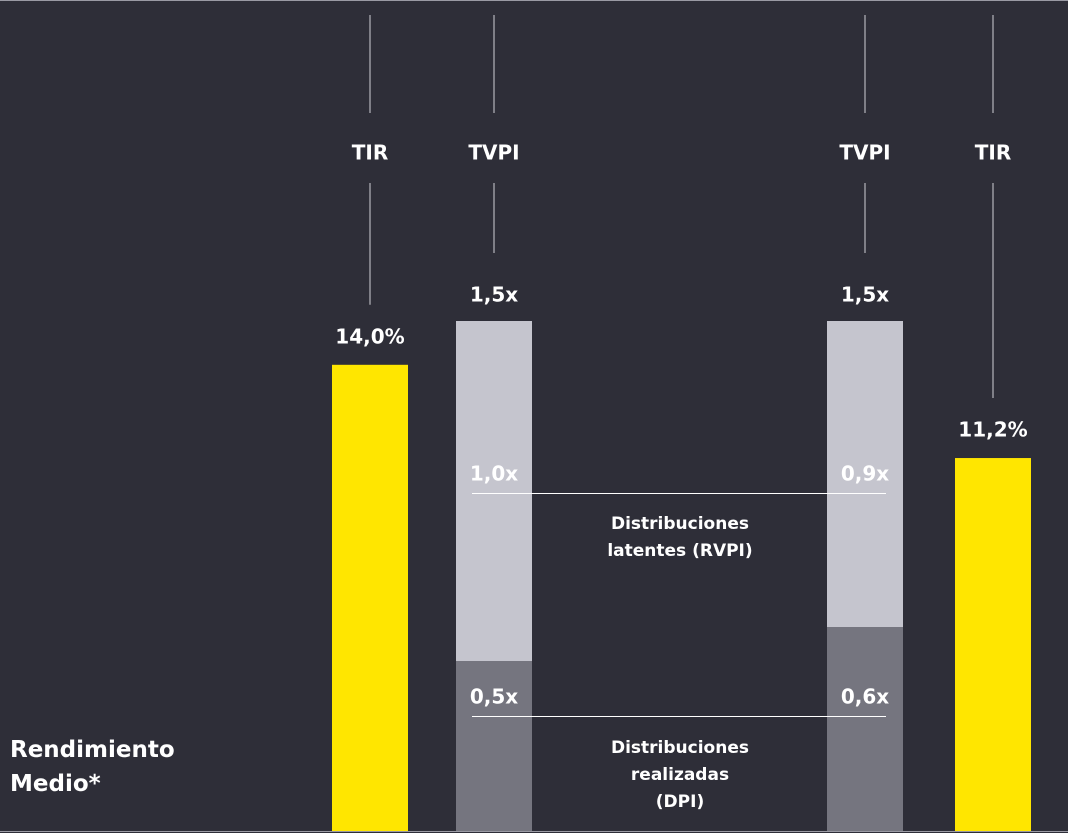  I want to click on segment-label: 0,6x, so click(865, 697).